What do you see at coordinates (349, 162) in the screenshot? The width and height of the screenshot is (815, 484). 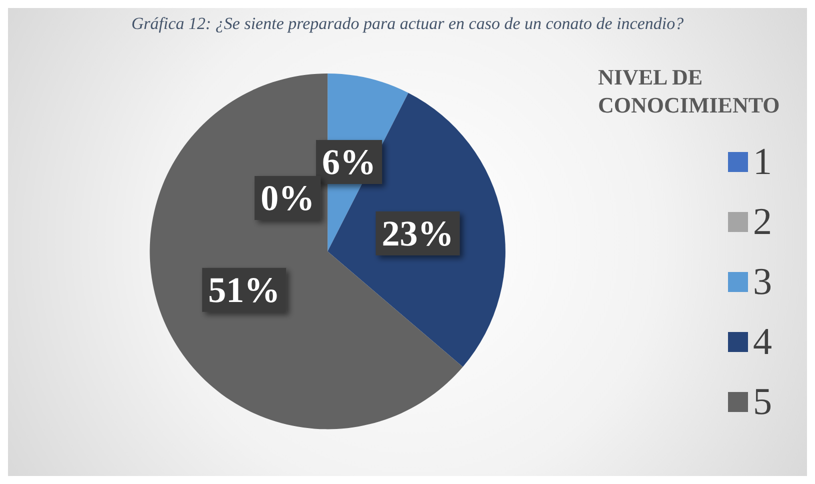 I see `data-label: 6%` at bounding box center [349, 162].